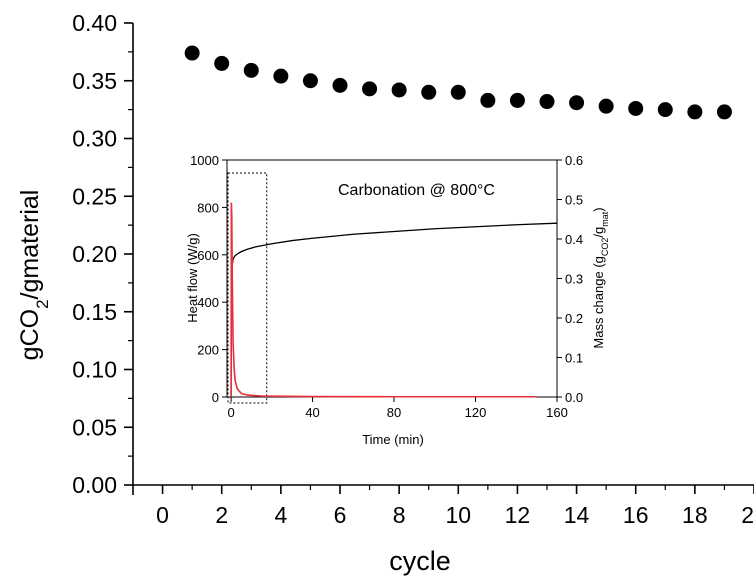 The image size is (754, 576). I want to click on inset-x-tick-label: 40, so click(312, 412).